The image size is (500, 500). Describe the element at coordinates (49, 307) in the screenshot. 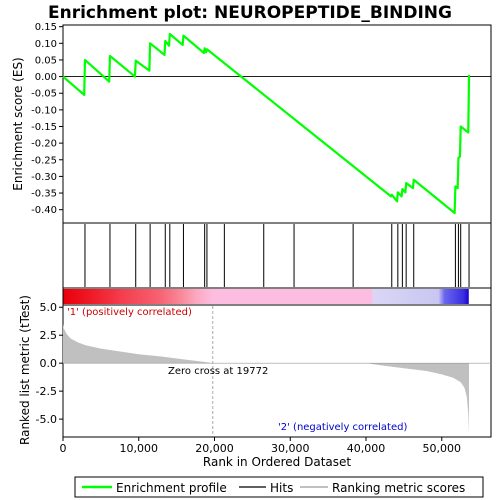

I see `metric-y-tick-label: 5.0` at that location.